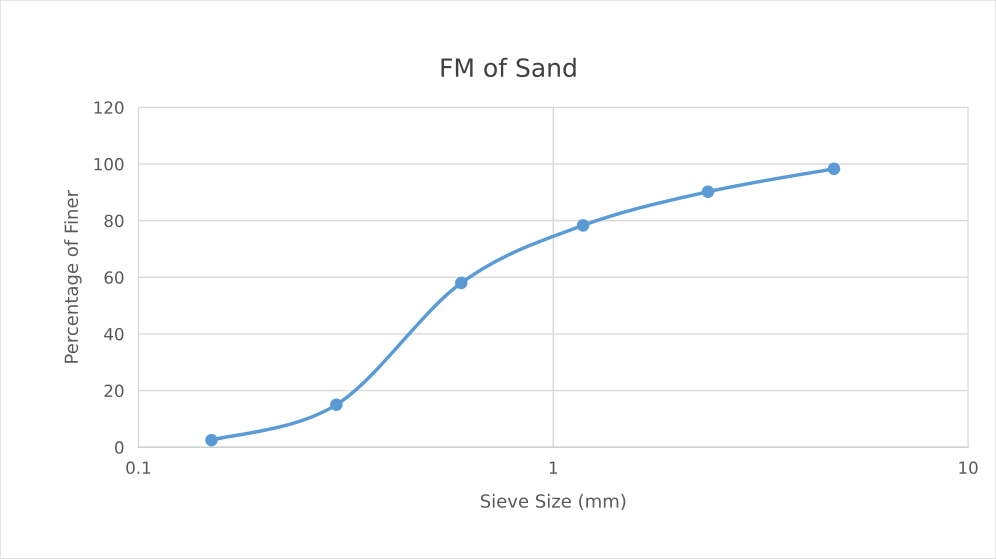  Describe the element at coordinates (73, 276) in the screenshot. I see `y-axis-title: Percentage of Finer` at that location.